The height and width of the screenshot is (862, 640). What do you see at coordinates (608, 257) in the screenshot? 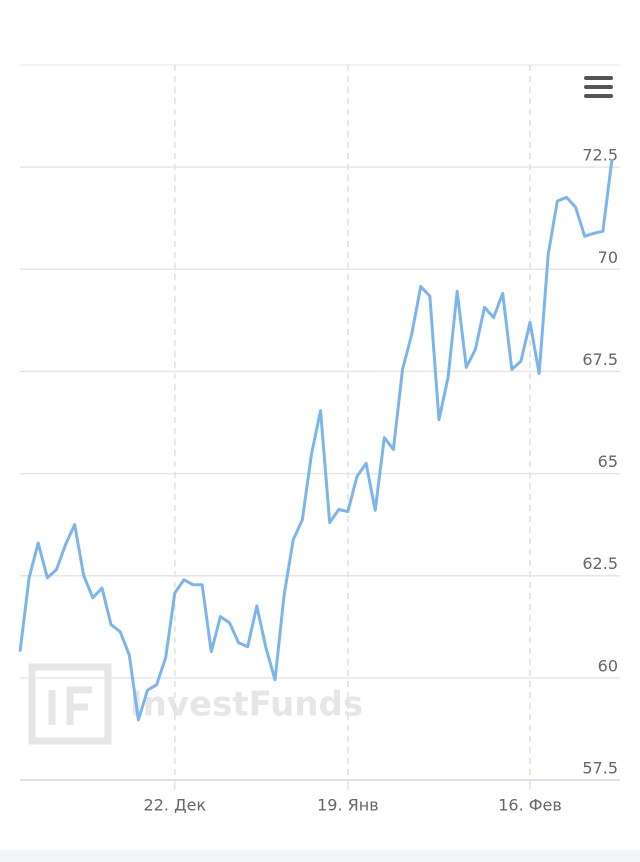
I see `y-tick-label: 70` at bounding box center [608, 257].